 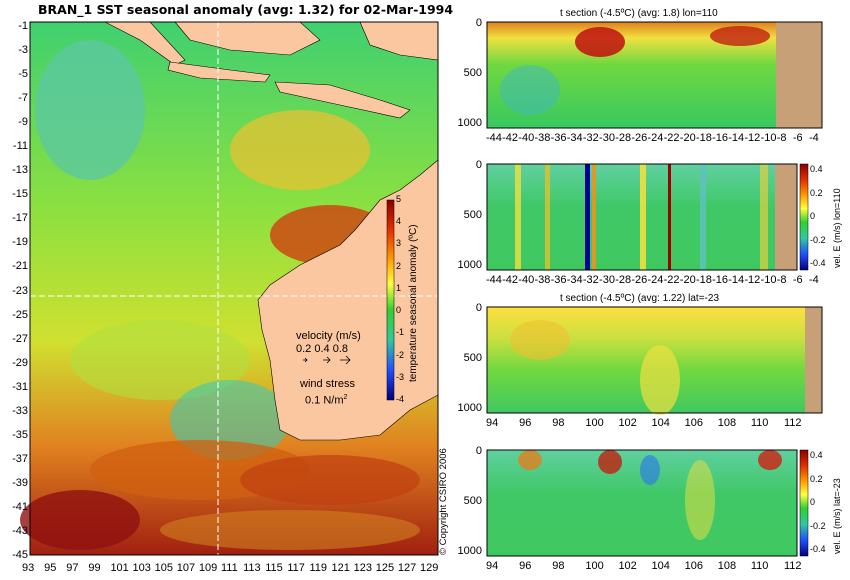 I want to click on panel-x-tick: 98, so click(x=558, y=423).